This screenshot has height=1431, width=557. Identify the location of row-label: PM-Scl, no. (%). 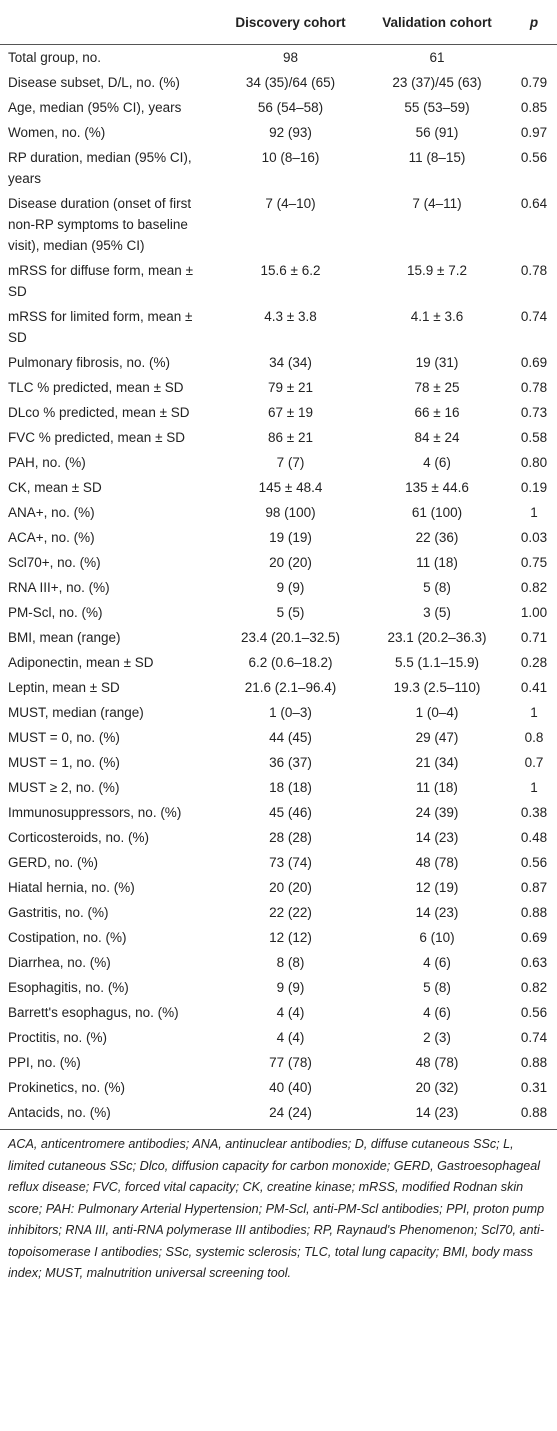
(55, 612).